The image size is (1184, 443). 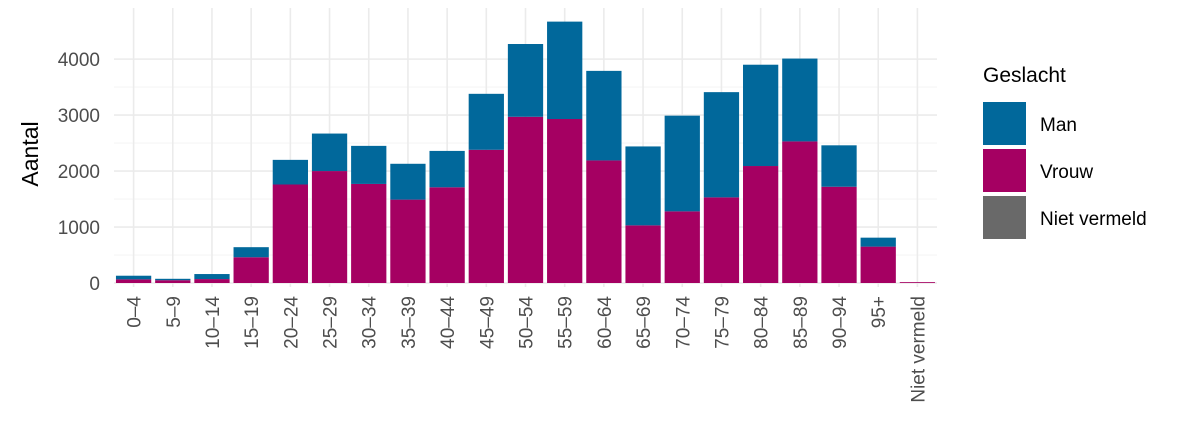 I want to click on legend-label-man: Man, so click(x=1058, y=125).